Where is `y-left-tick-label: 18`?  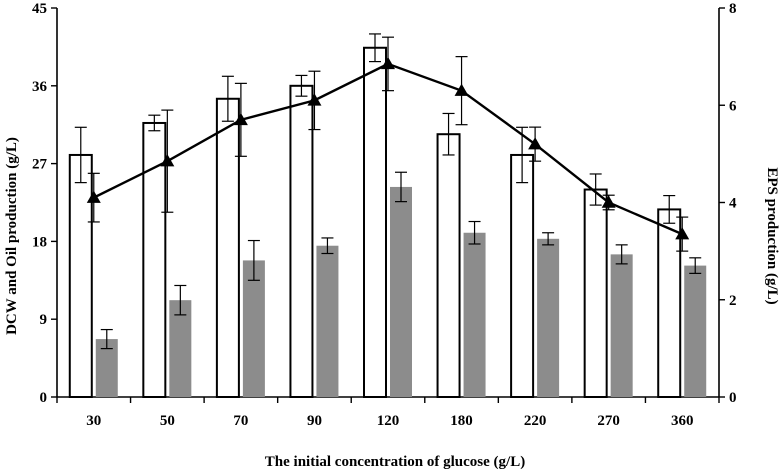
y-left-tick-label: 18 is located at coordinates (39, 242).